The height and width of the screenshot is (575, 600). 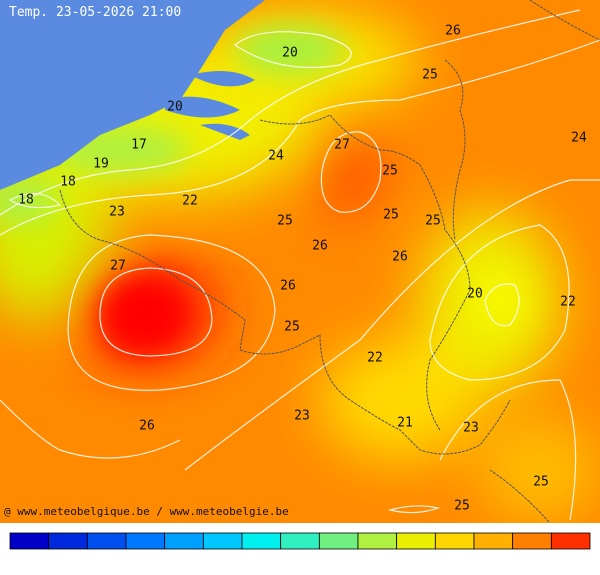 I want to click on color-bar, so click(x=300, y=541).